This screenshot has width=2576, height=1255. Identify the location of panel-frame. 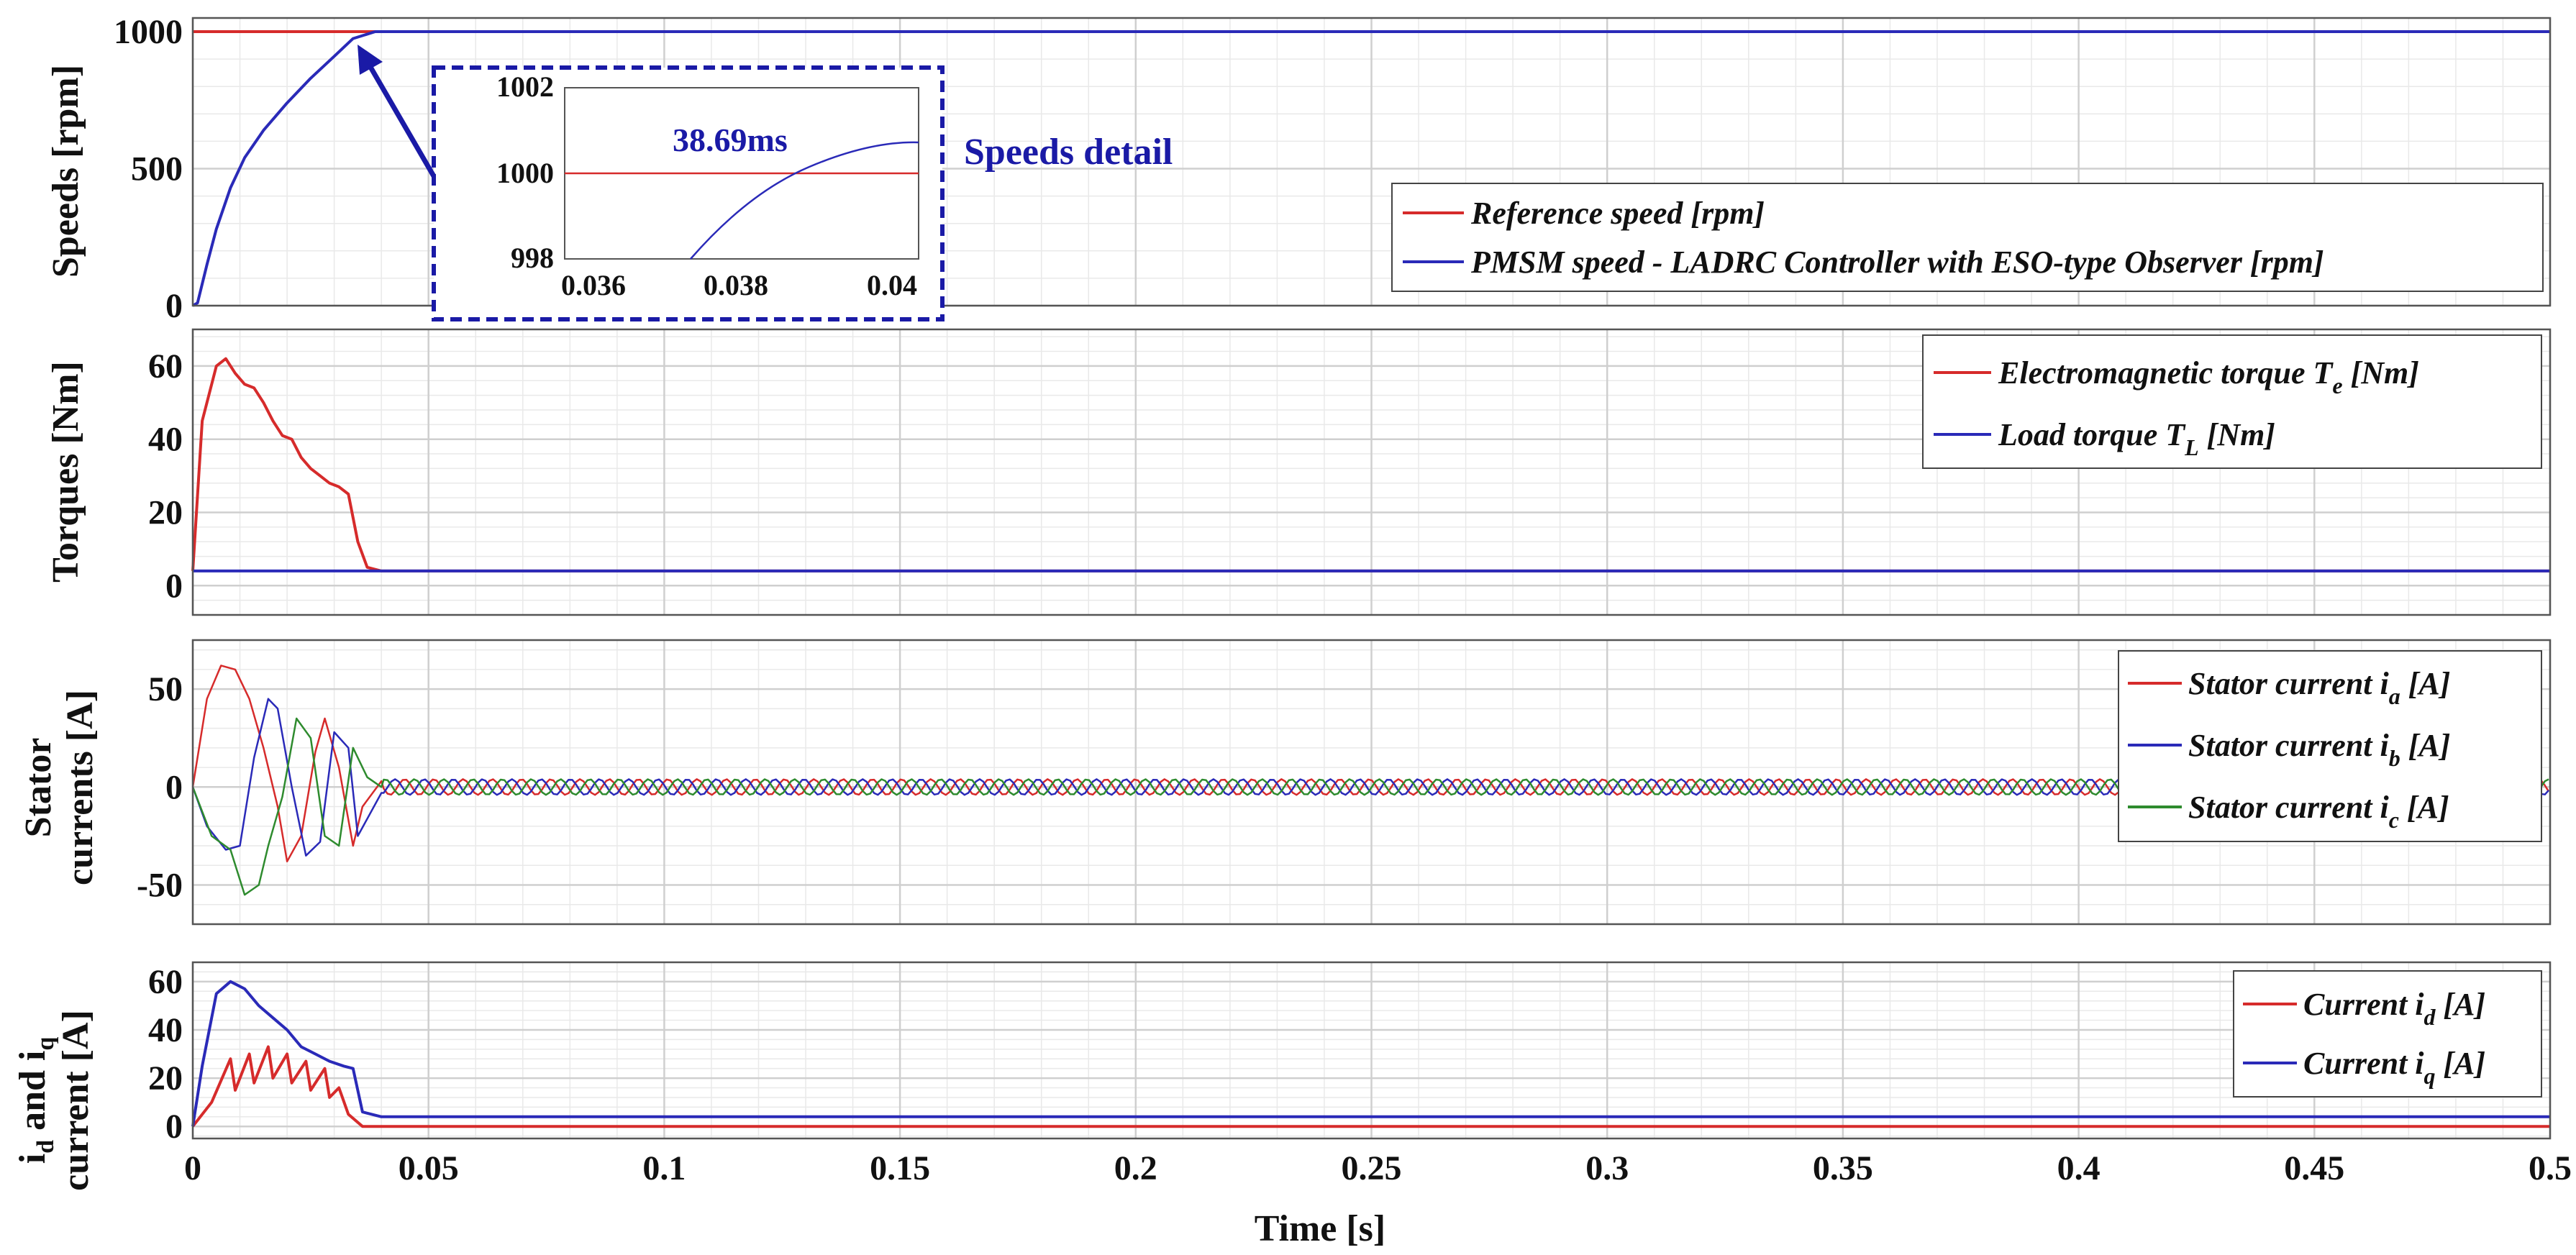
(1371, 1051).